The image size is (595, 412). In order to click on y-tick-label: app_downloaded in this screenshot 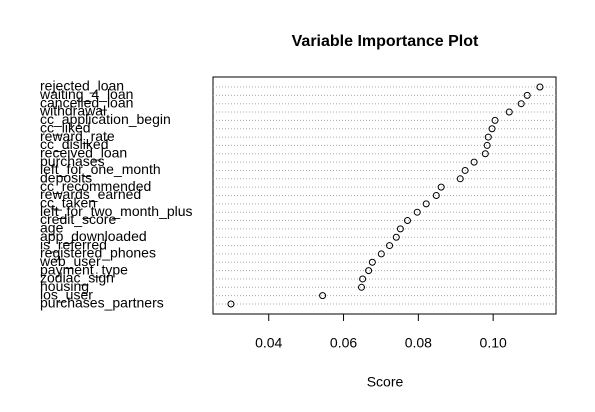, I will do `click(93, 236)`.